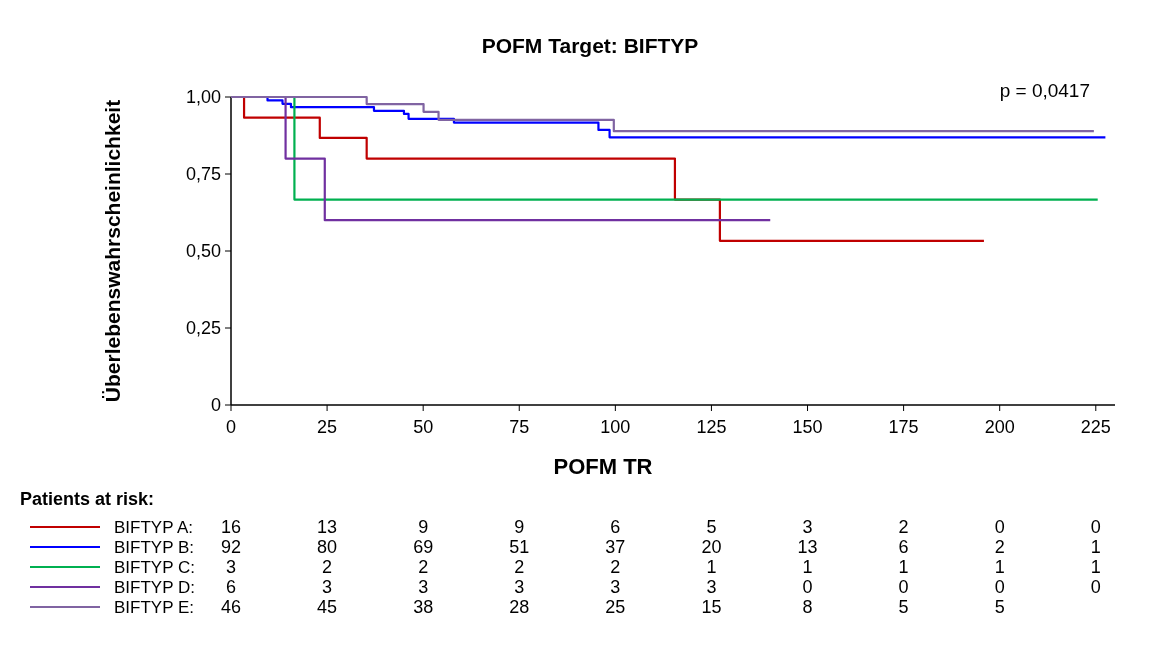 The width and height of the screenshot is (1164, 655). What do you see at coordinates (603, 466) in the screenshot?
I see `x-axis-title: POFM TR` at bounding box center [603, 466].